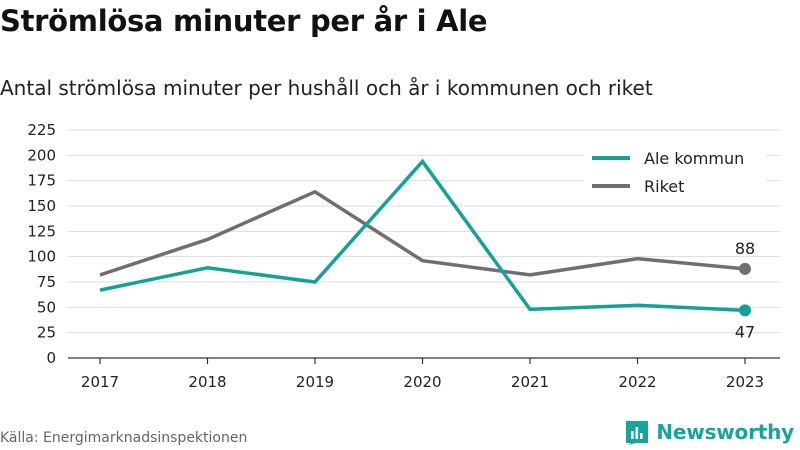 The width and height of the screenshot is (800, 450). I want to click on end-point-ale-kommun, so click(745, 310).